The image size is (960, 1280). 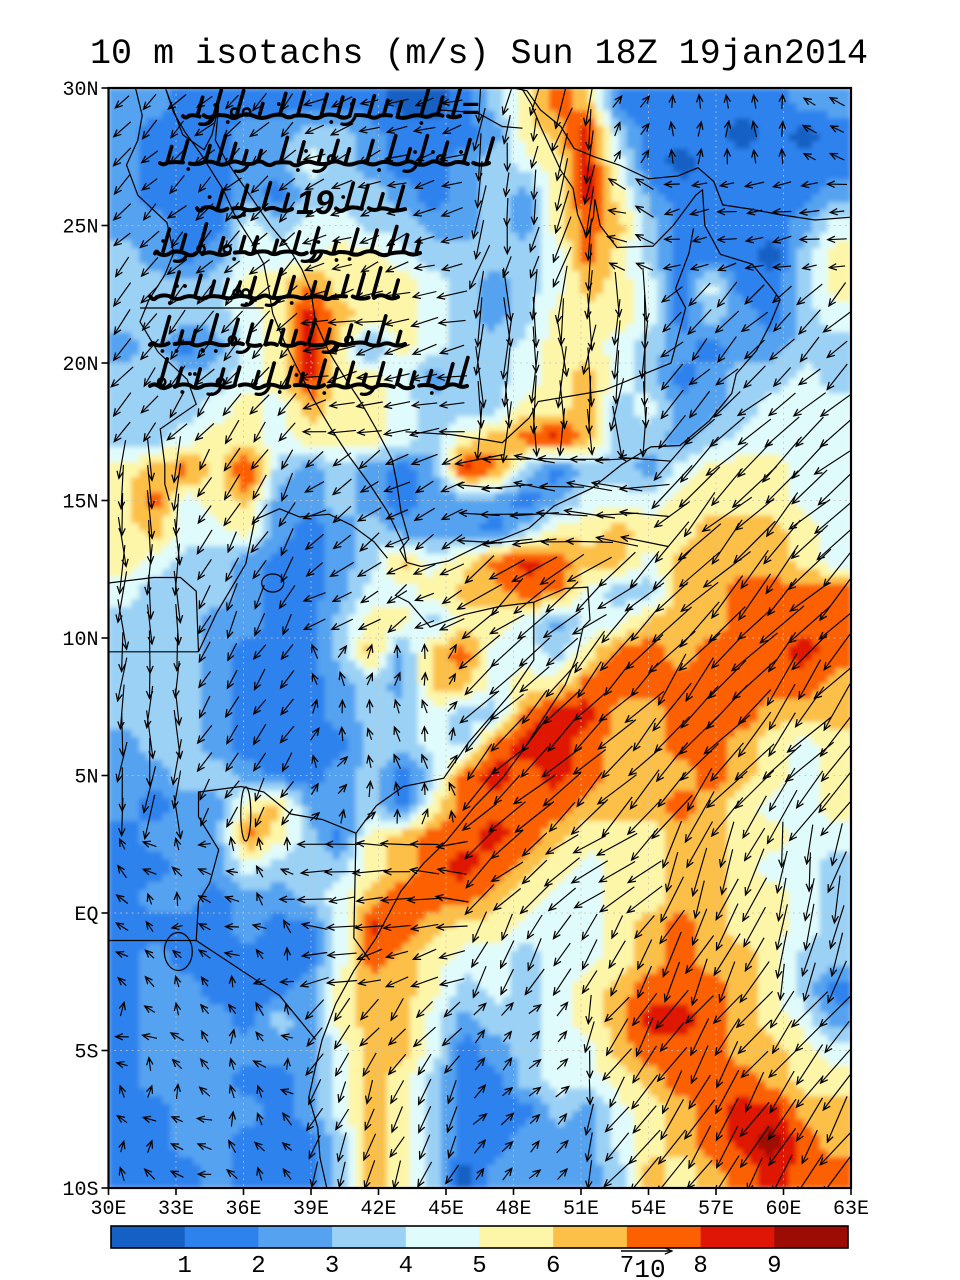 I want to click on svg-text: 25N, so click(x=80, y=228).